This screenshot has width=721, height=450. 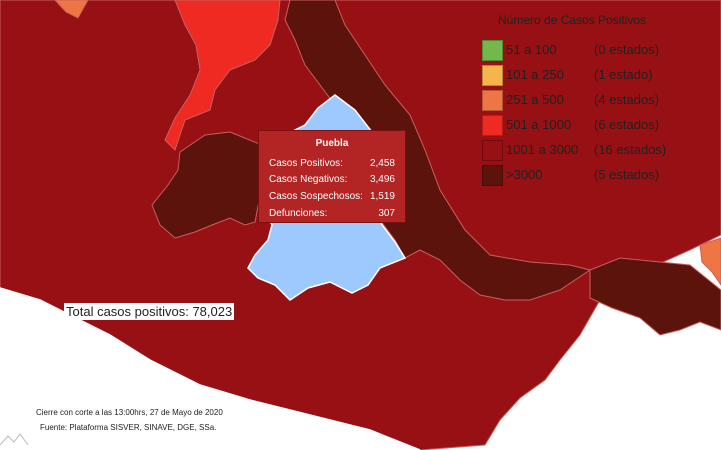 What do you see at coordinates (627, 124) in the screenshot?
I see `legend-count: (6 estados)` at bounding box center [627, 124].